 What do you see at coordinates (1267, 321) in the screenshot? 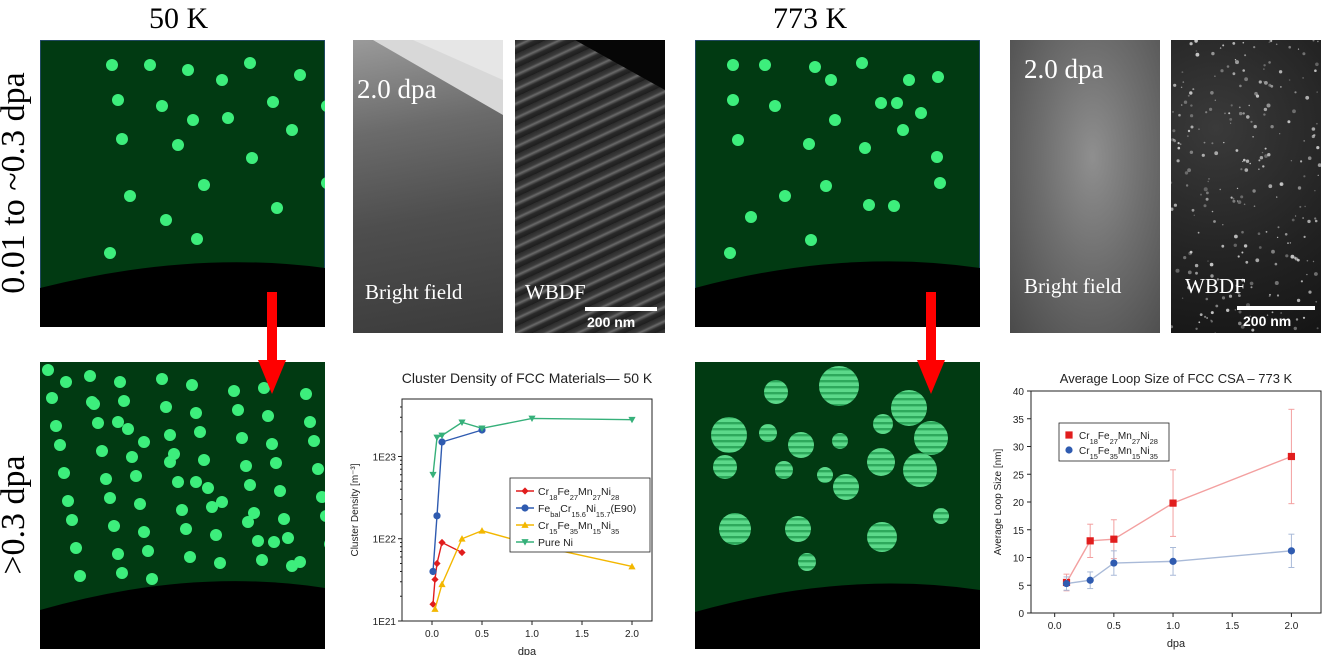
I see `scale-bar-label-773k: 200 nm` at bounding box center [1267, 321].